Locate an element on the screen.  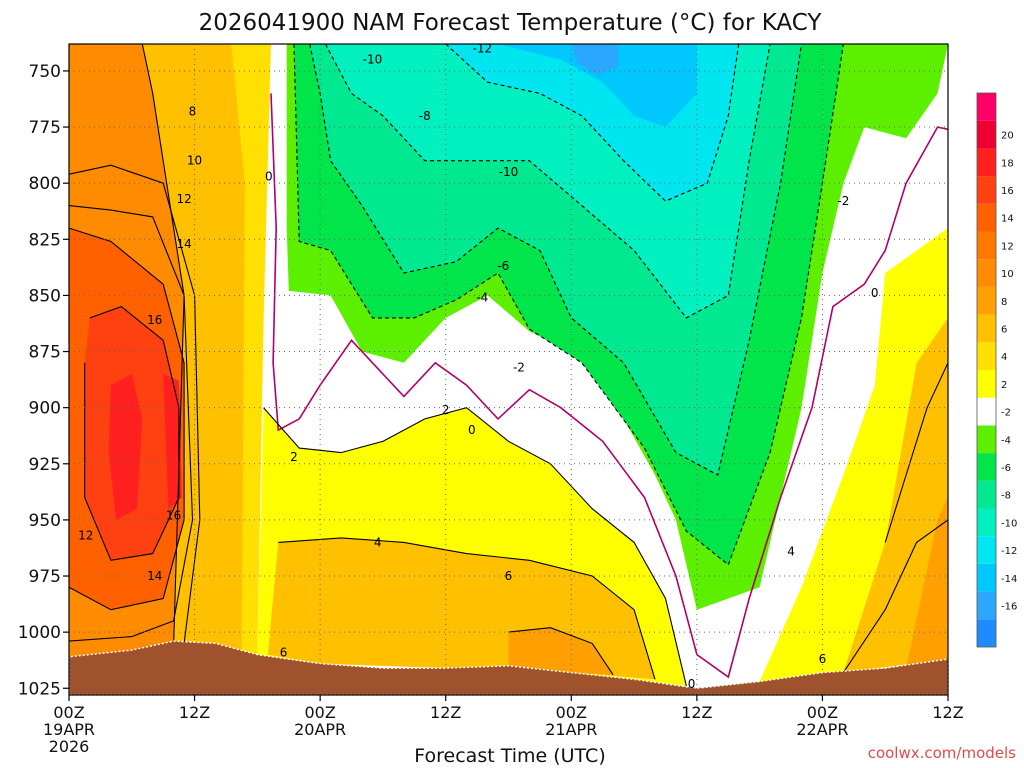
contour-label-2: 12 is located at coordinates (183, 199).